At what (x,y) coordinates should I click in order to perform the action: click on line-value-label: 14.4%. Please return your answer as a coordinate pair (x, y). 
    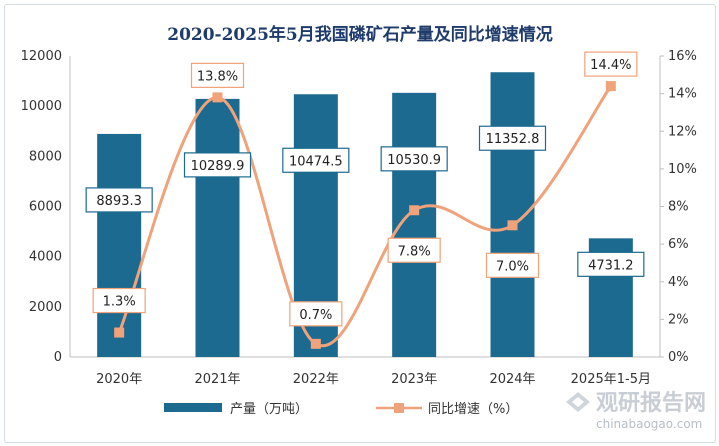
    Looking at the image, I should click on (610, 65).